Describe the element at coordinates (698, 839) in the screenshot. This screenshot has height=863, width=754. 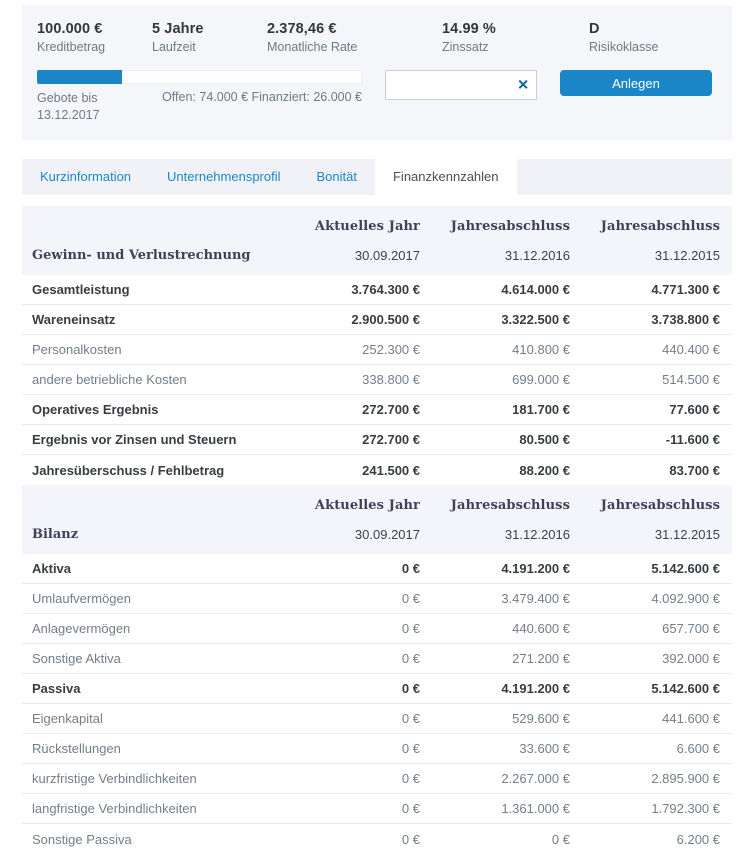
I see `row-value: 6.200 €` at that location.